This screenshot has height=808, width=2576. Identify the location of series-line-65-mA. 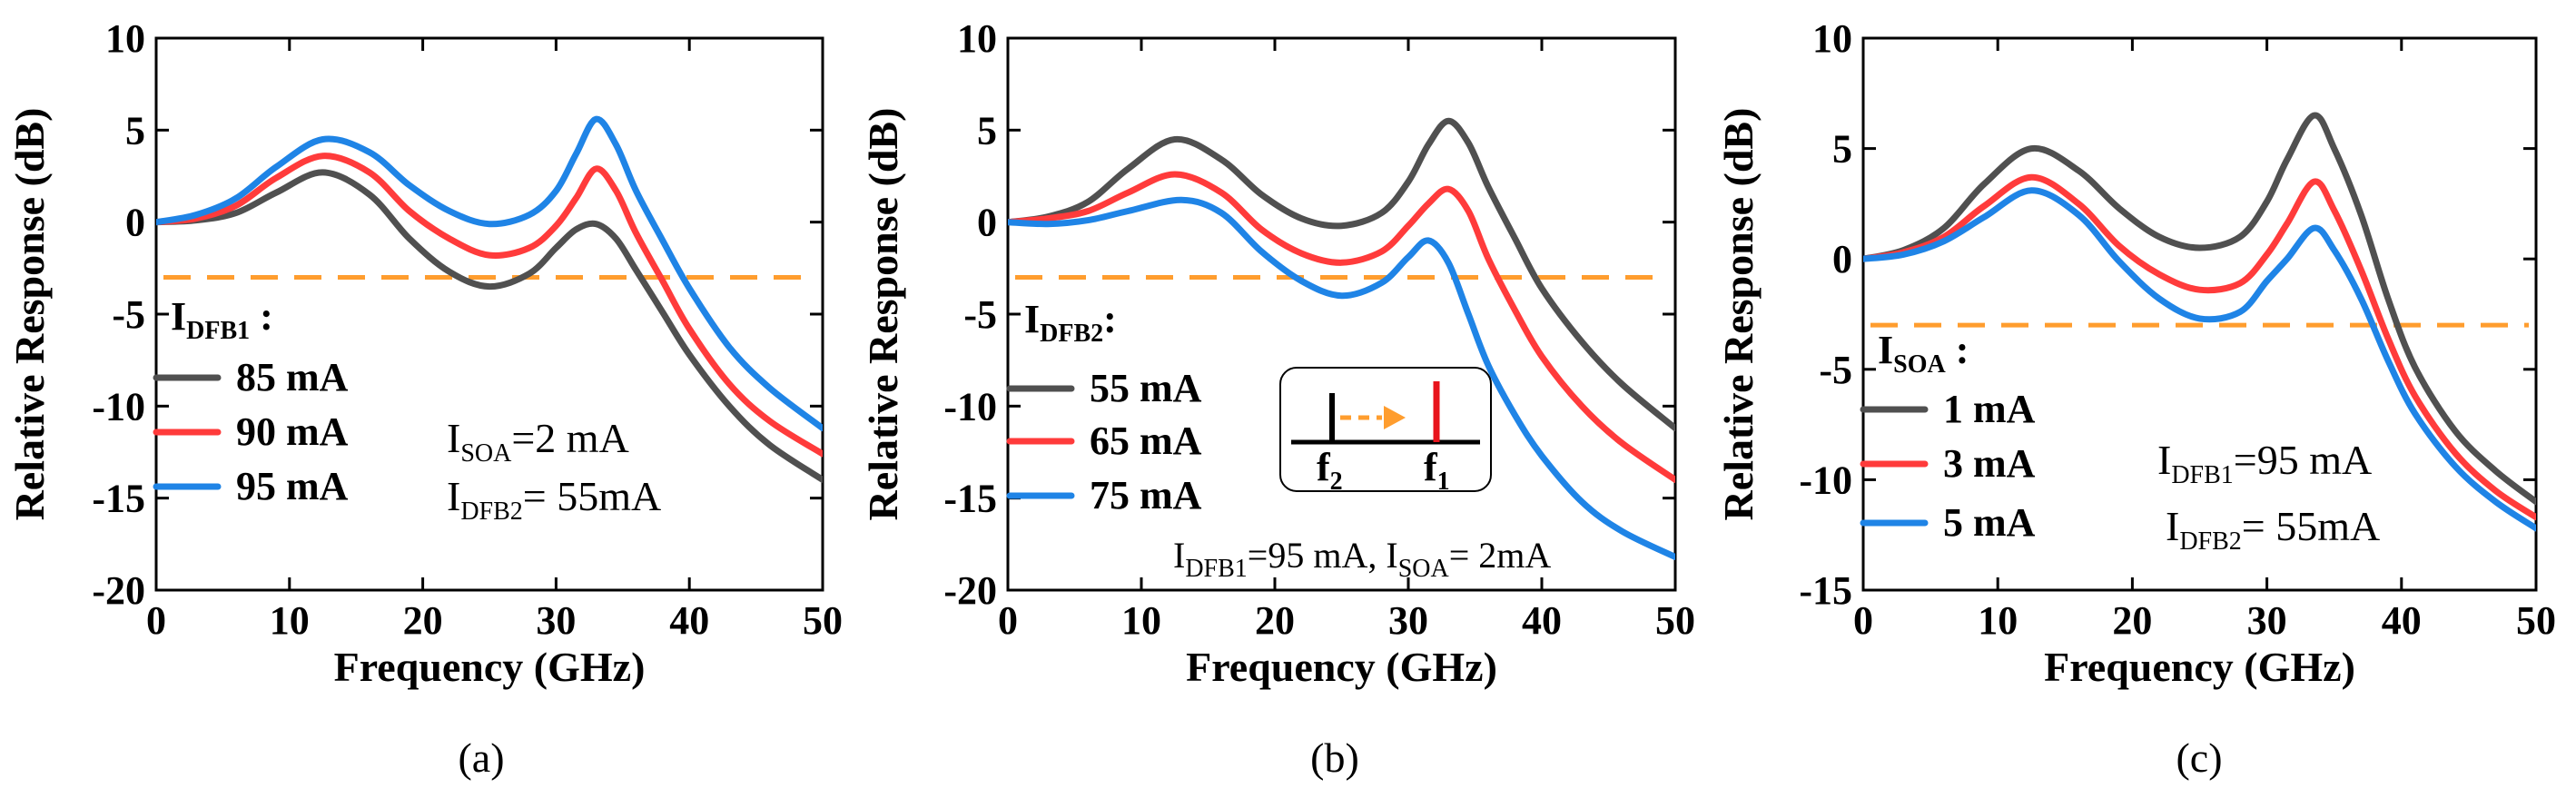
(1341, 327).